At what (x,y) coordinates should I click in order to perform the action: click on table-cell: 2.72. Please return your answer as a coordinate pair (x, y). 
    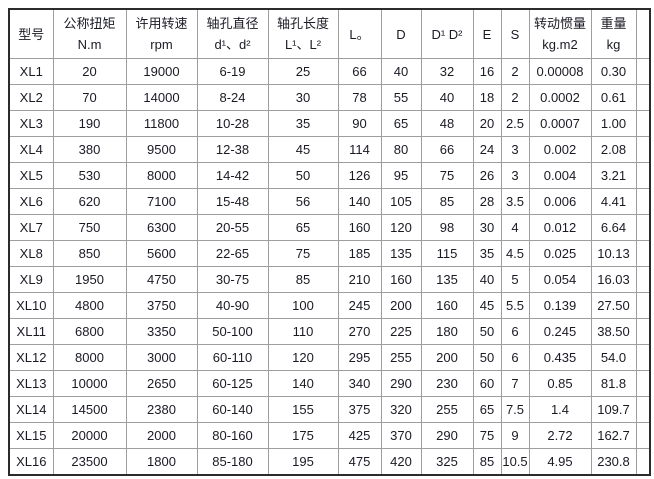
    Looking at the image, I should click on (560, 435).